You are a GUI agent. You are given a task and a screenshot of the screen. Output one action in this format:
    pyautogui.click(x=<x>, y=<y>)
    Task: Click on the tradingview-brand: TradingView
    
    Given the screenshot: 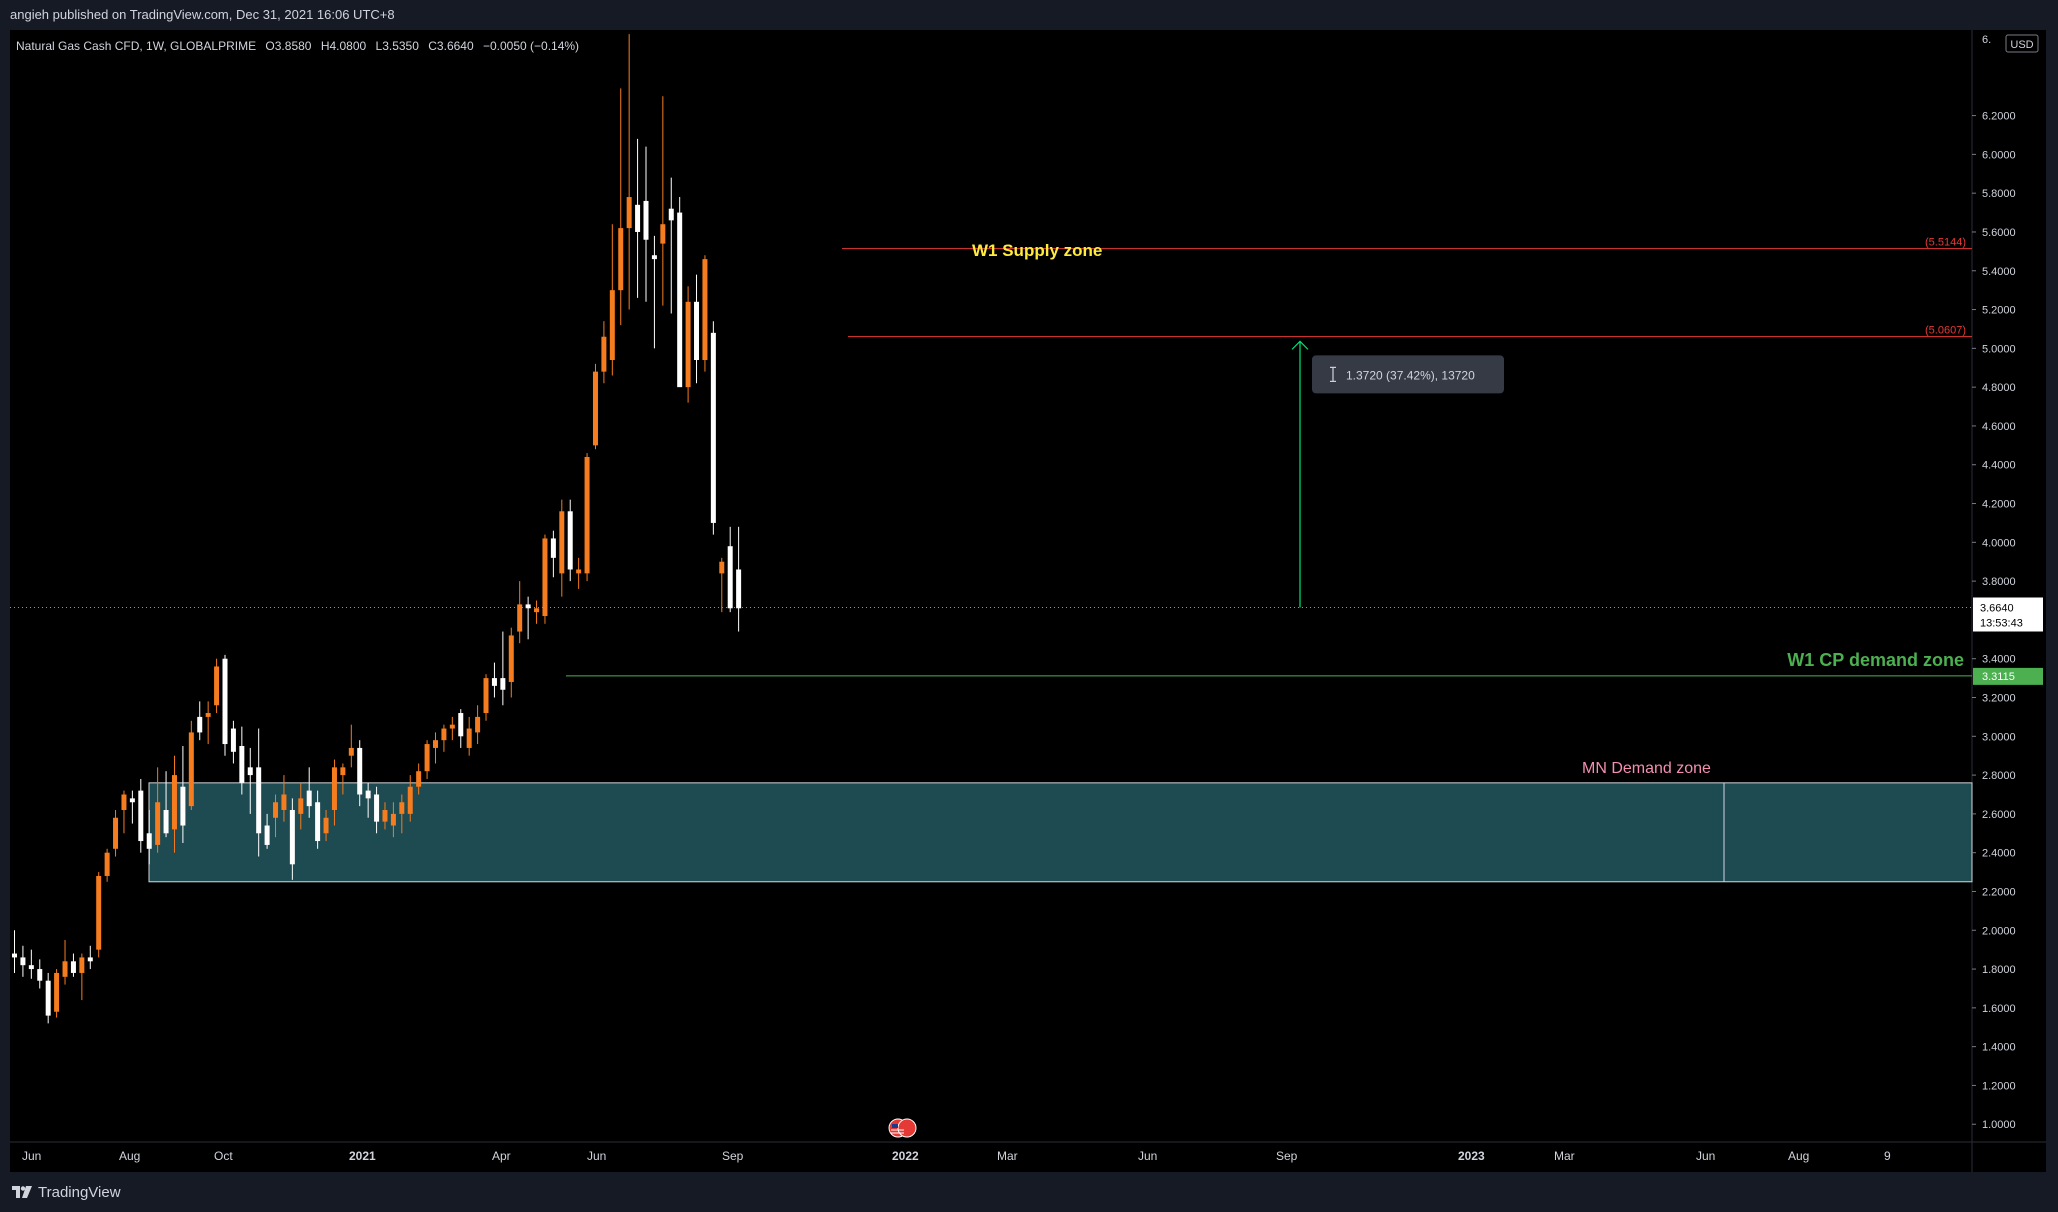 What is the action you would take?
    pyautogui.click(x=66, y=1192)
    